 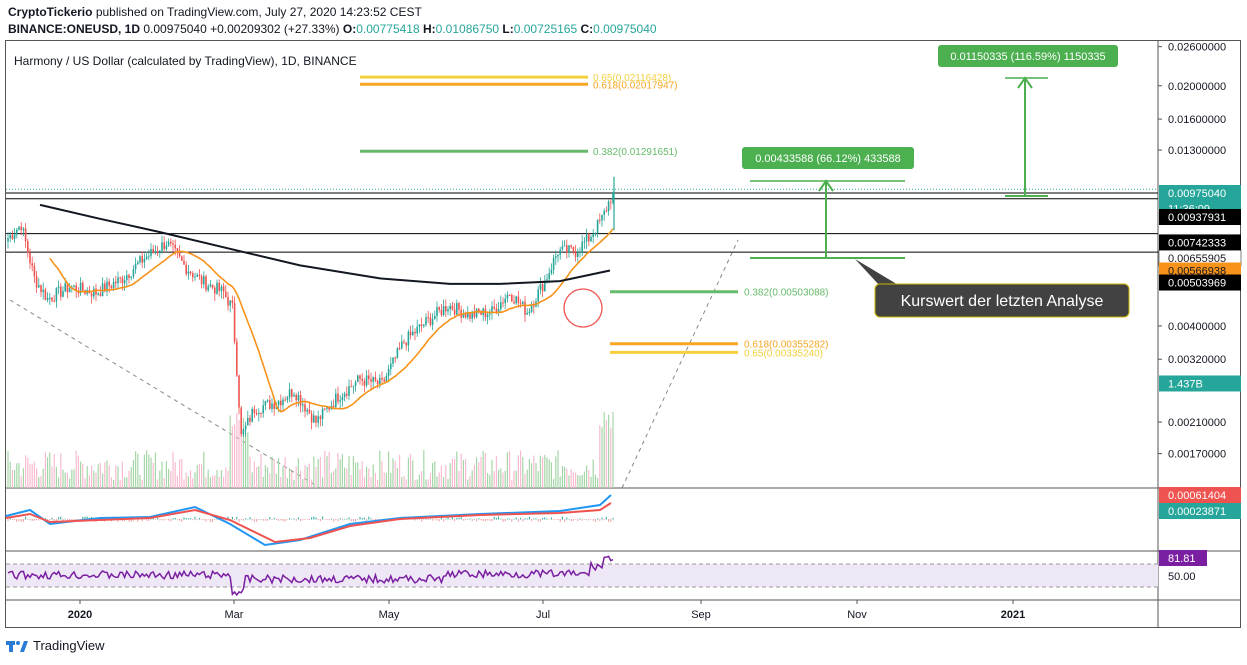 What do you see at coordinates (828, 159) in the screenshot?
I see `measure-label-small: 0.00433588 (66.12%) 433588` at bounding box center [828, 159].